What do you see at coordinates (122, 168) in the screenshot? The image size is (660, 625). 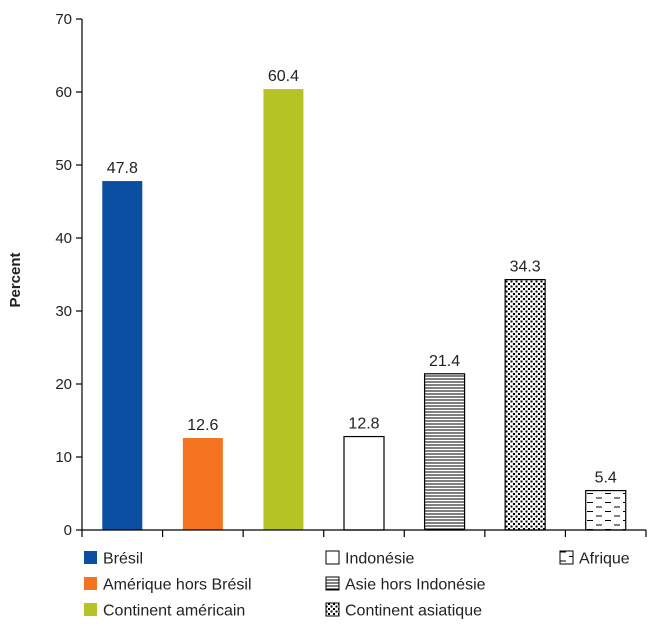 I see `bar-value-label: 47.8` at bounding box center [122, 168].